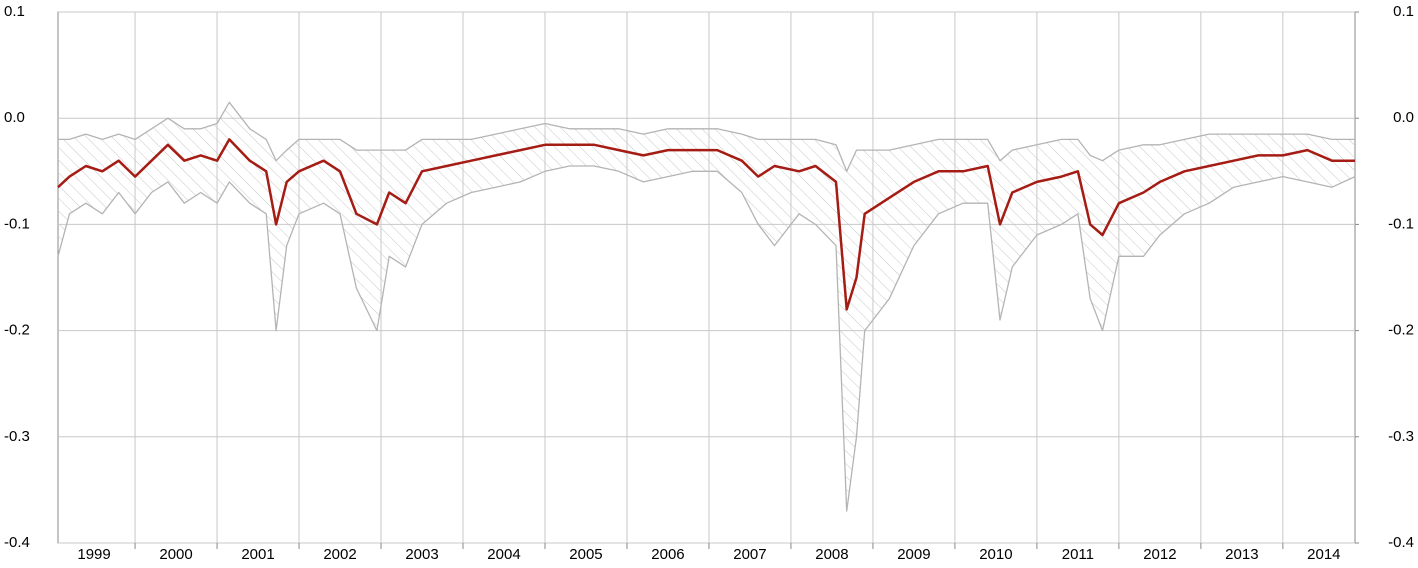  I want to click on y-tick-label: 0.1, so click(14, 11).